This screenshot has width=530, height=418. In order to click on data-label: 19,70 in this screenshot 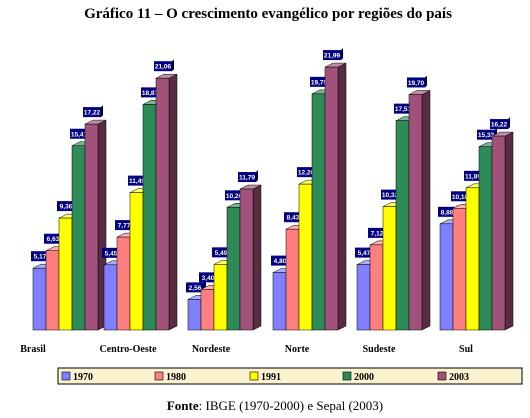, I will do `click(416, 83)`.